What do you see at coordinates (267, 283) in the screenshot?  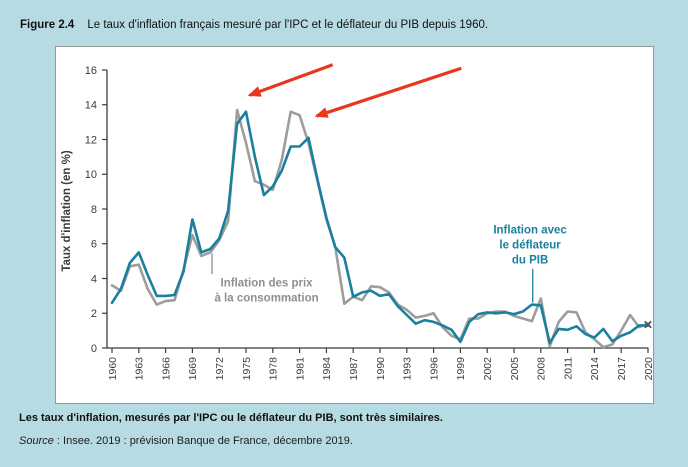 I see `cpi-annotation-text: Inflation des prix` at bounding box center [267, 283].